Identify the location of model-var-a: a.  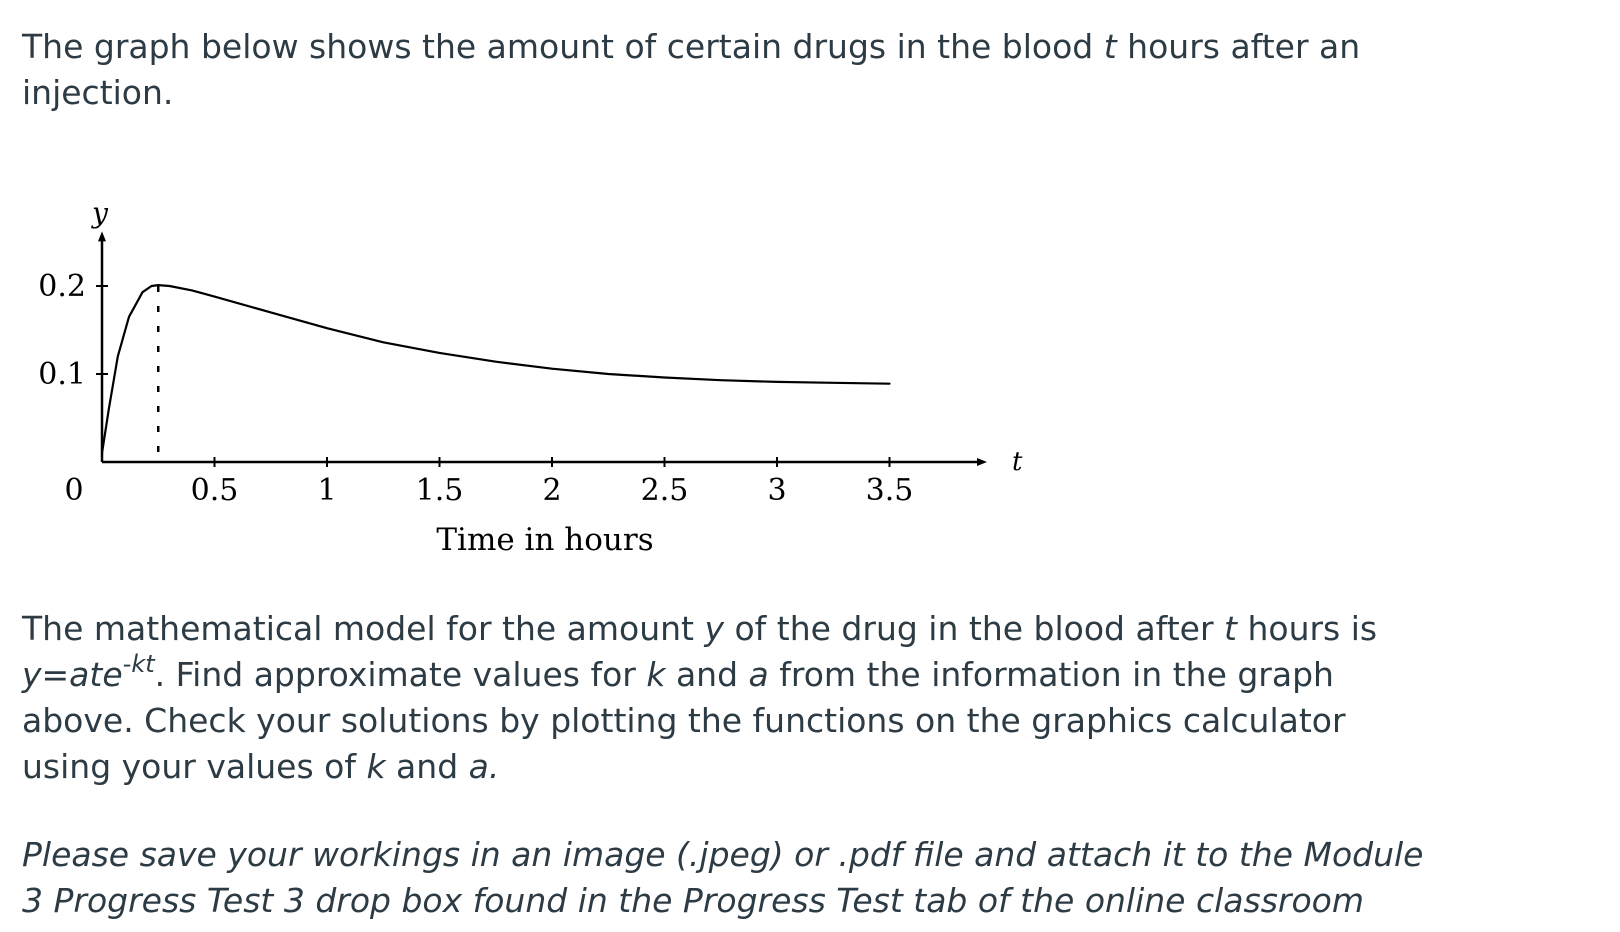
(758, 674).